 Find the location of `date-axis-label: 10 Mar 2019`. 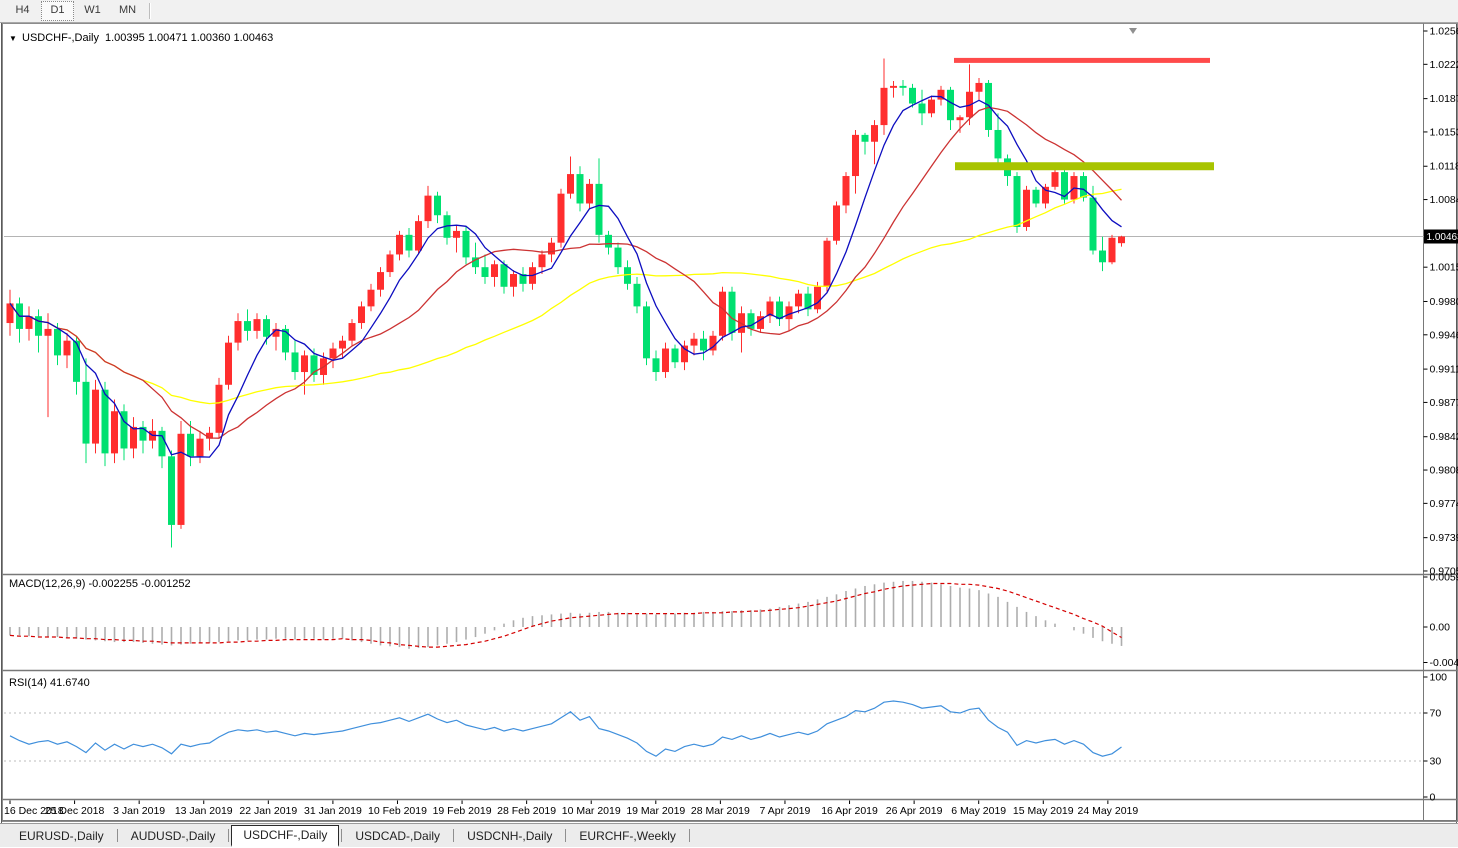

date-axis-label: 10 Mar 2019 is located at coordinates (591, 811).